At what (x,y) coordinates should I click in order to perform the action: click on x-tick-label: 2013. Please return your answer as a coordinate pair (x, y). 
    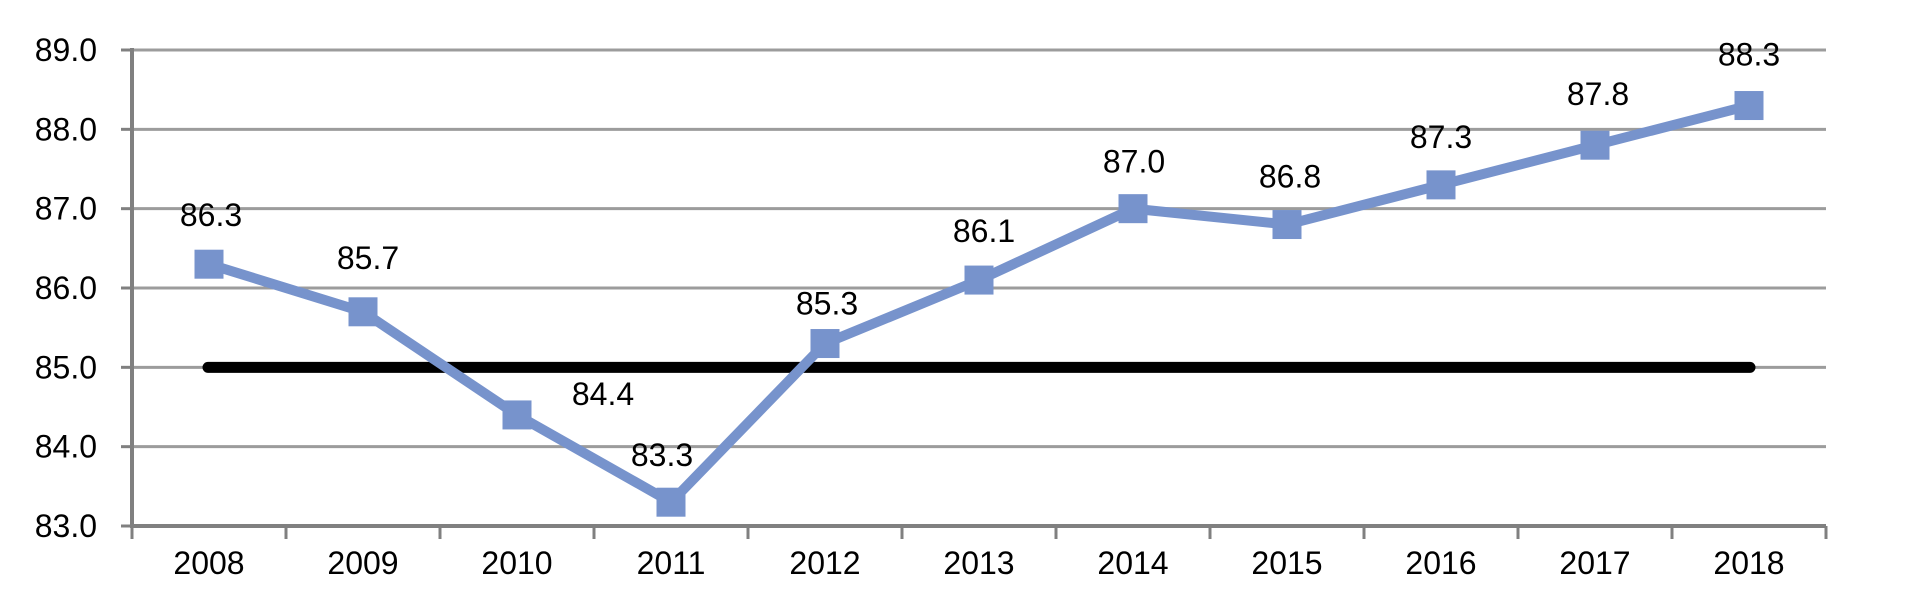
    Looking at the image, I should click on (978, 563).